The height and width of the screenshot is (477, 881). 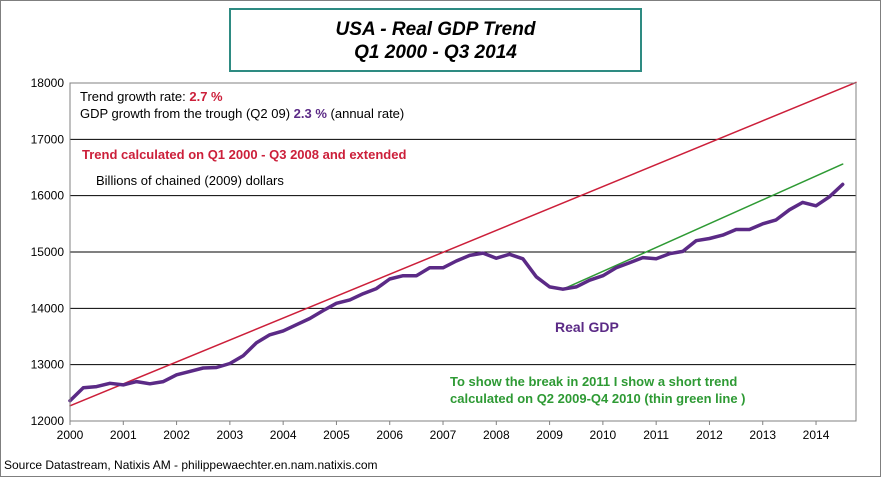 What do you see at coordinates (48, 421) in the screenshot?
I see `y-tick-12000: 12000` at bounding box center [48, 421].